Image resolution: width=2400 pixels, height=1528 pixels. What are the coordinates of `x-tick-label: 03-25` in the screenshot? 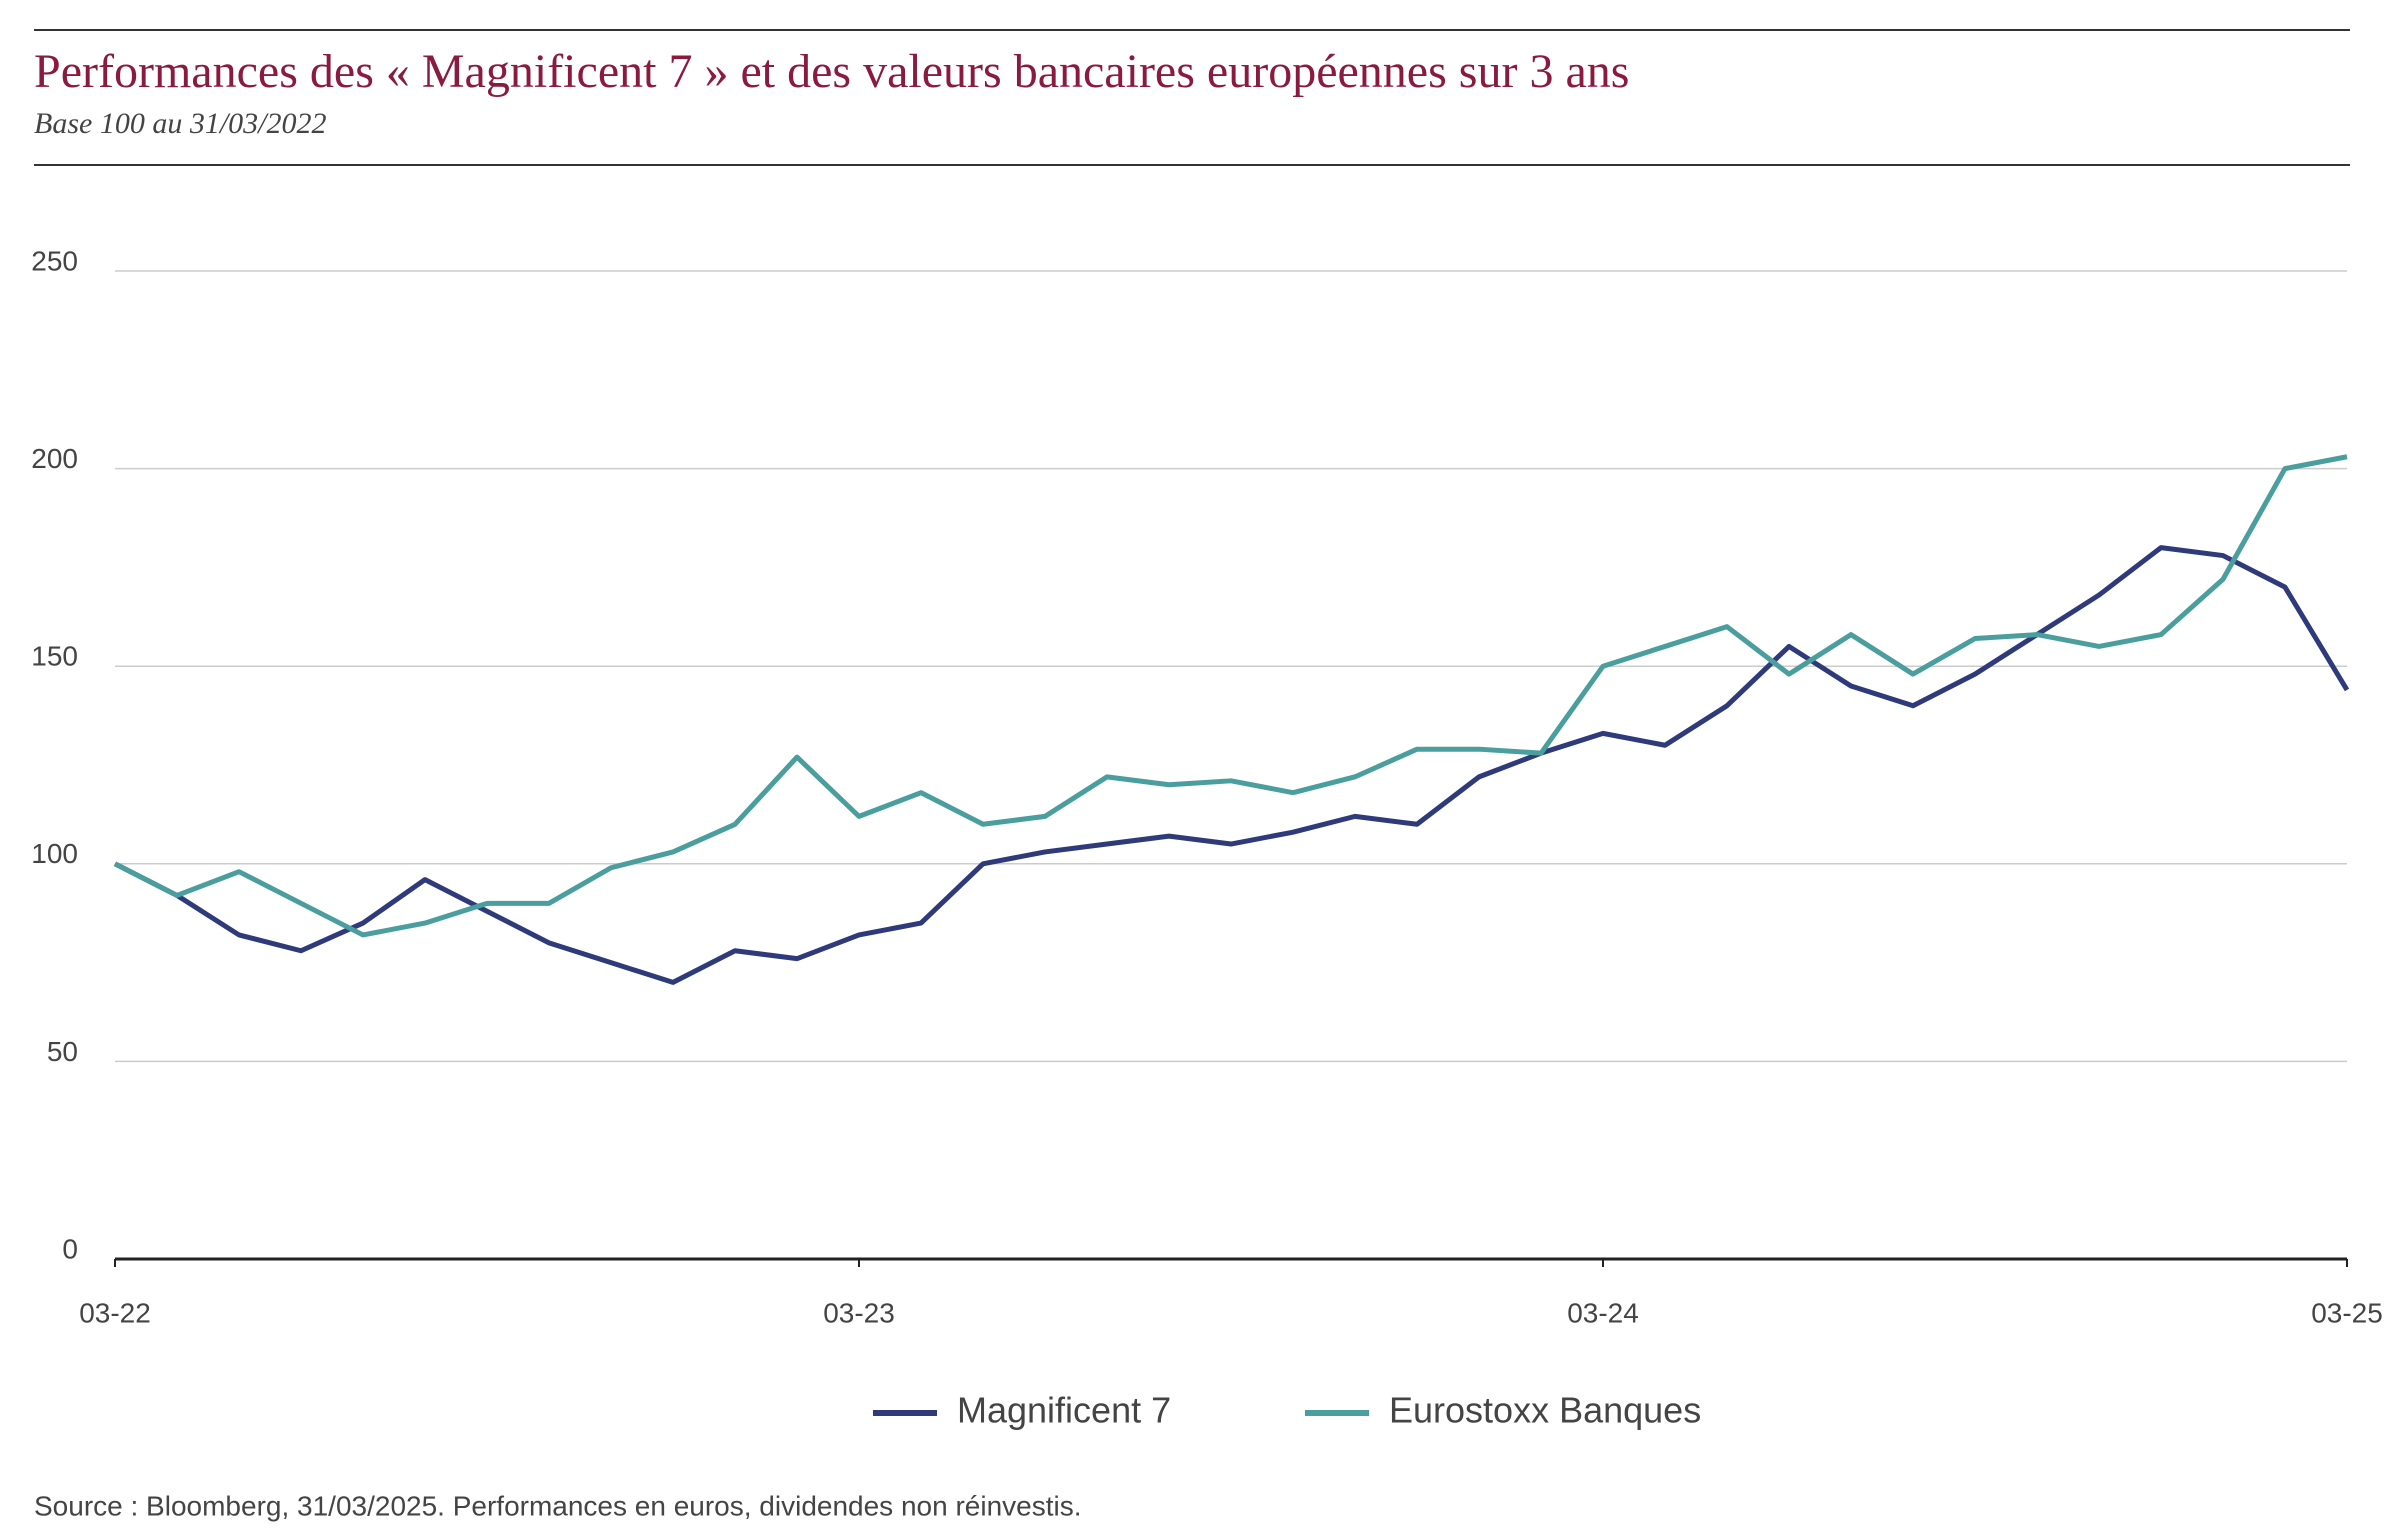 It's located at (2347, 1312).